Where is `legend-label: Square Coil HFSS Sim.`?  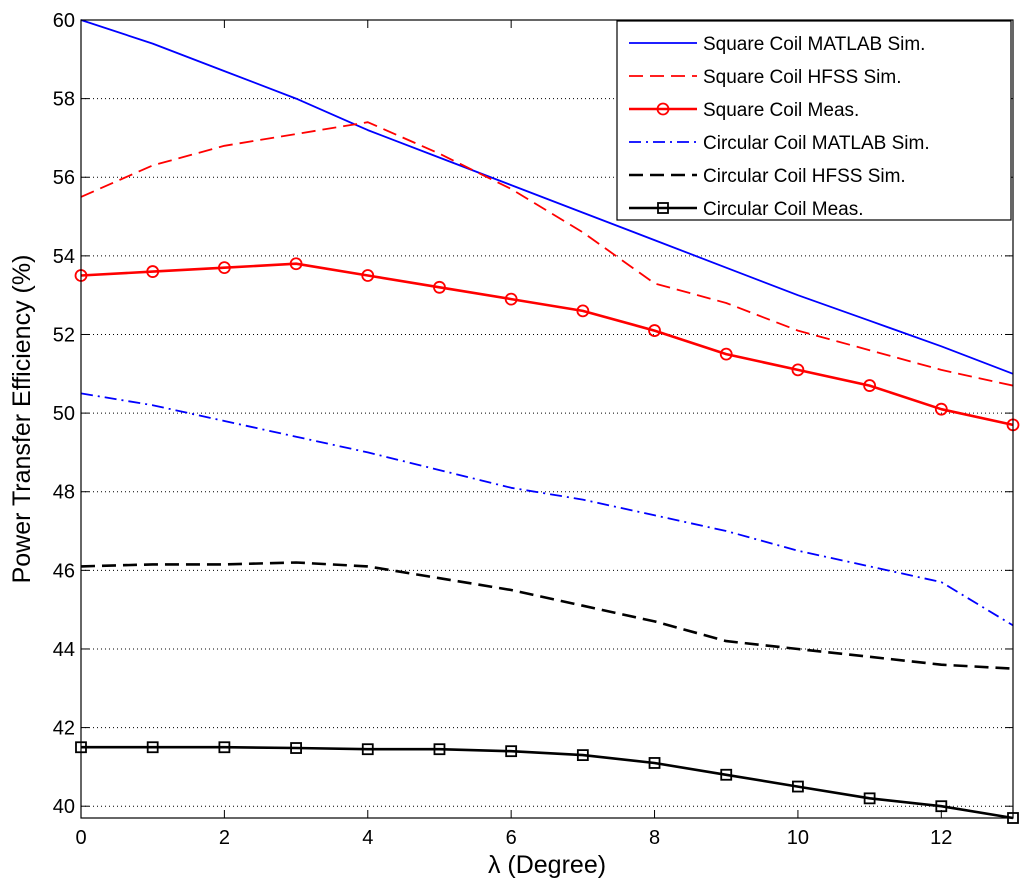
legend-label: Square Coil HFSS Sim. is located at coordinates (802, 77).